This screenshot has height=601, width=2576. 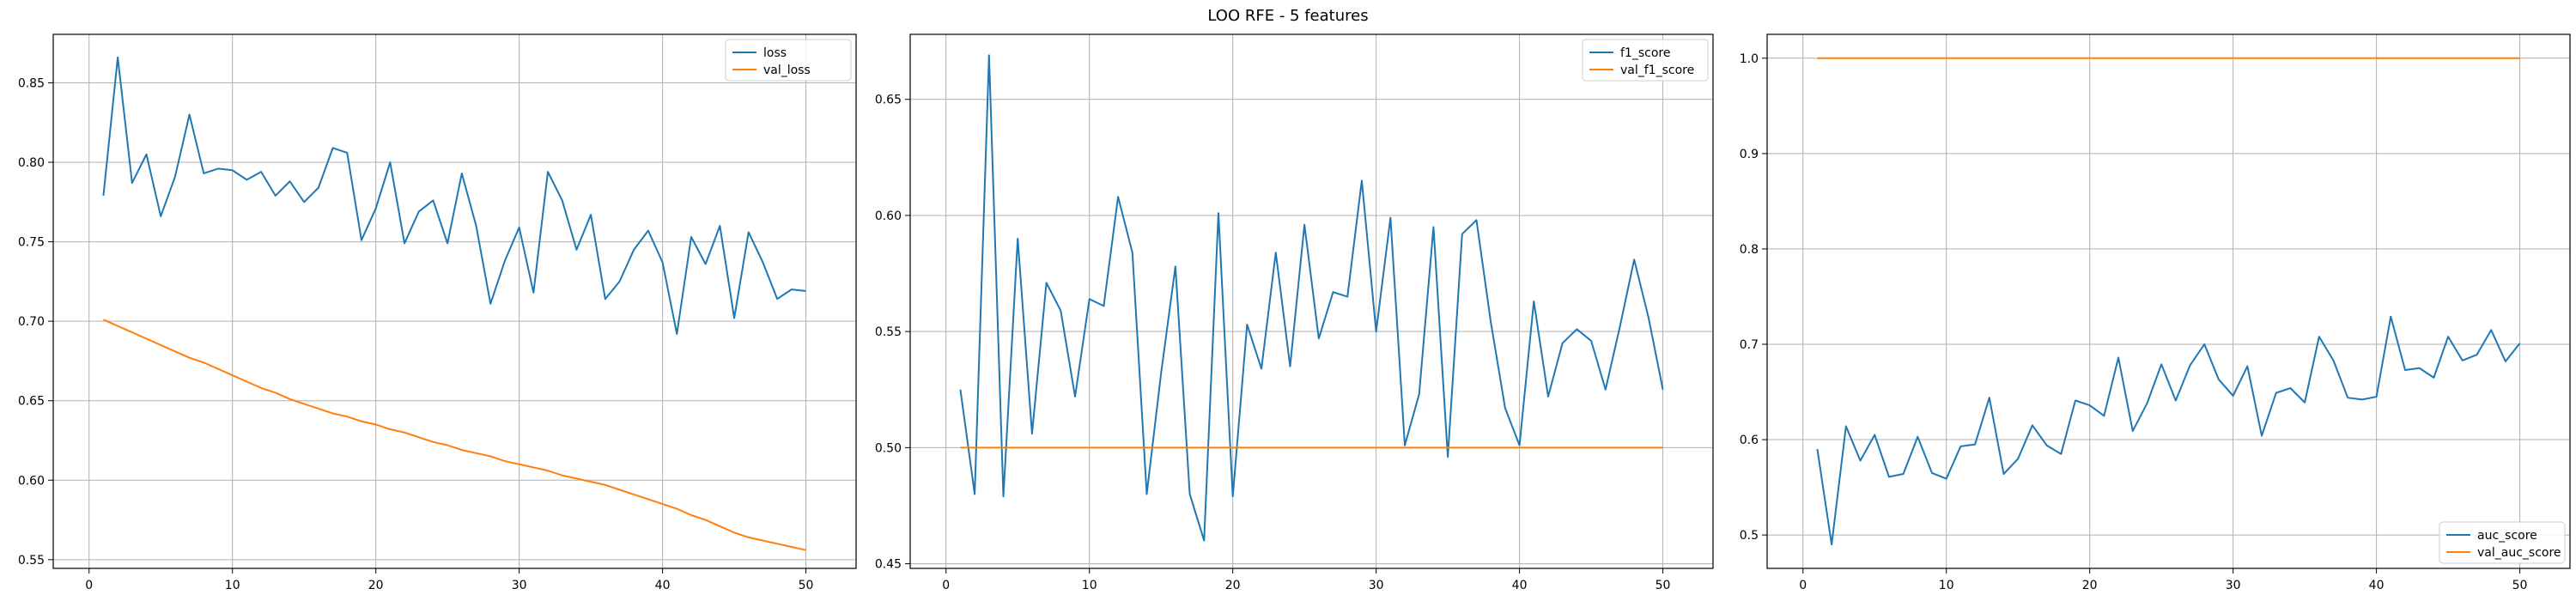 I want to click on legend: loss val_loss, so click(x=788, y=61).